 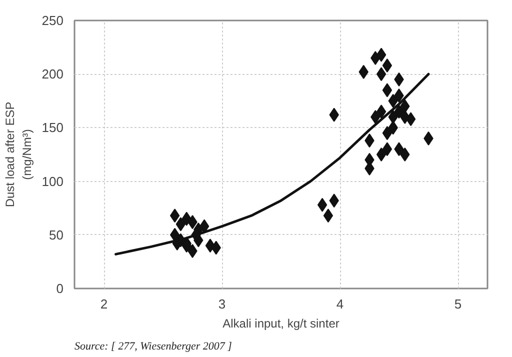 I want to click on y-tick-label: 200, so click(x=53, y=74).